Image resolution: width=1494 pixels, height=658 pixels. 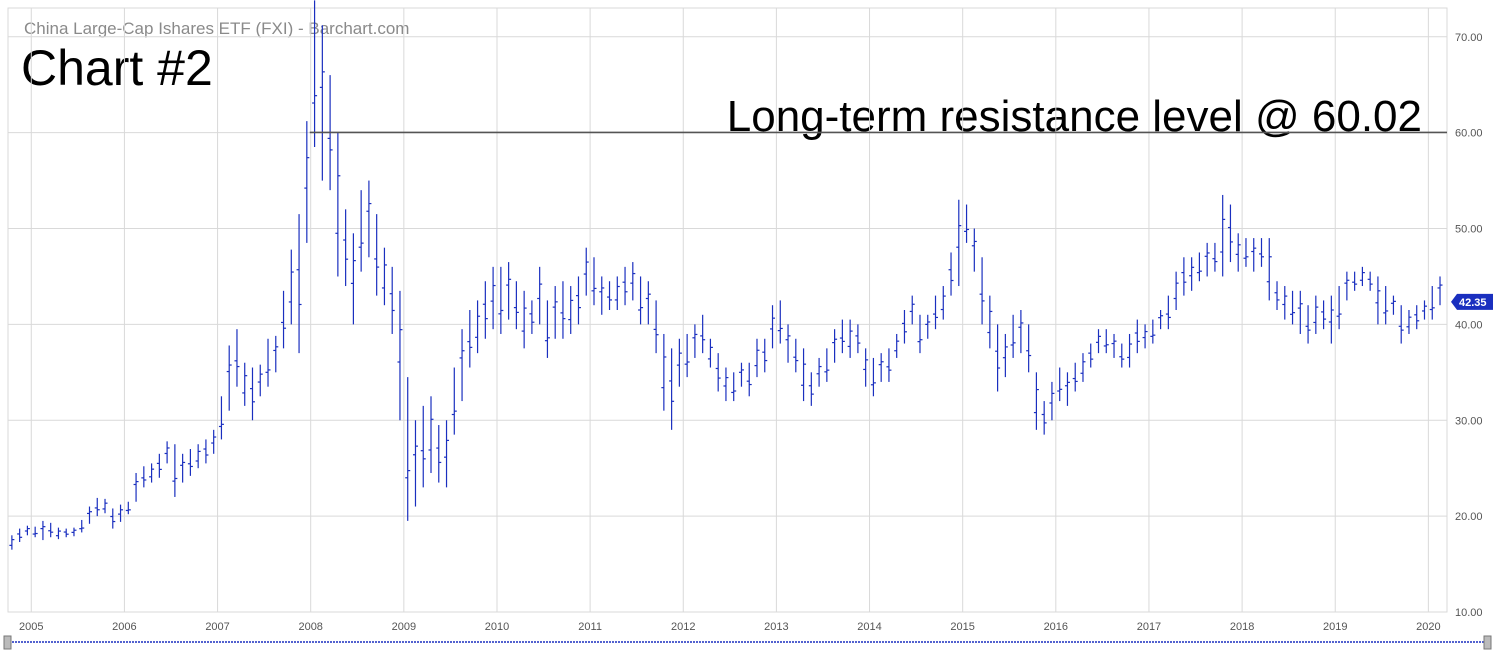 I want to click on last-price-value: 42.35, so click(x=1473, y=303).